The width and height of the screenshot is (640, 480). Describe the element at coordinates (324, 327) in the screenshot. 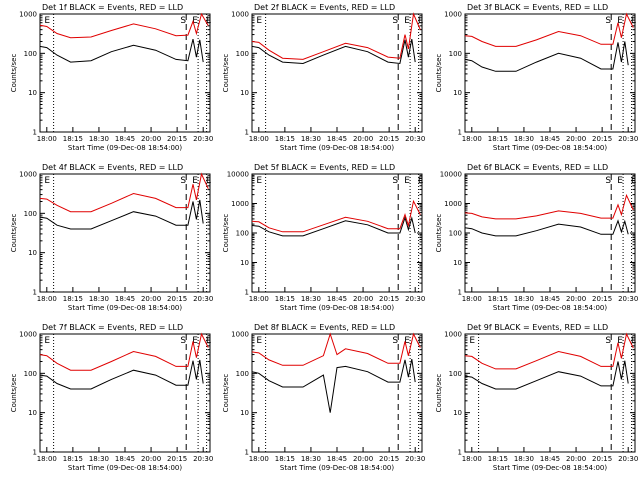

I see `panel-title: Det 8f BLACK = Events, RED = LLD` at that location.